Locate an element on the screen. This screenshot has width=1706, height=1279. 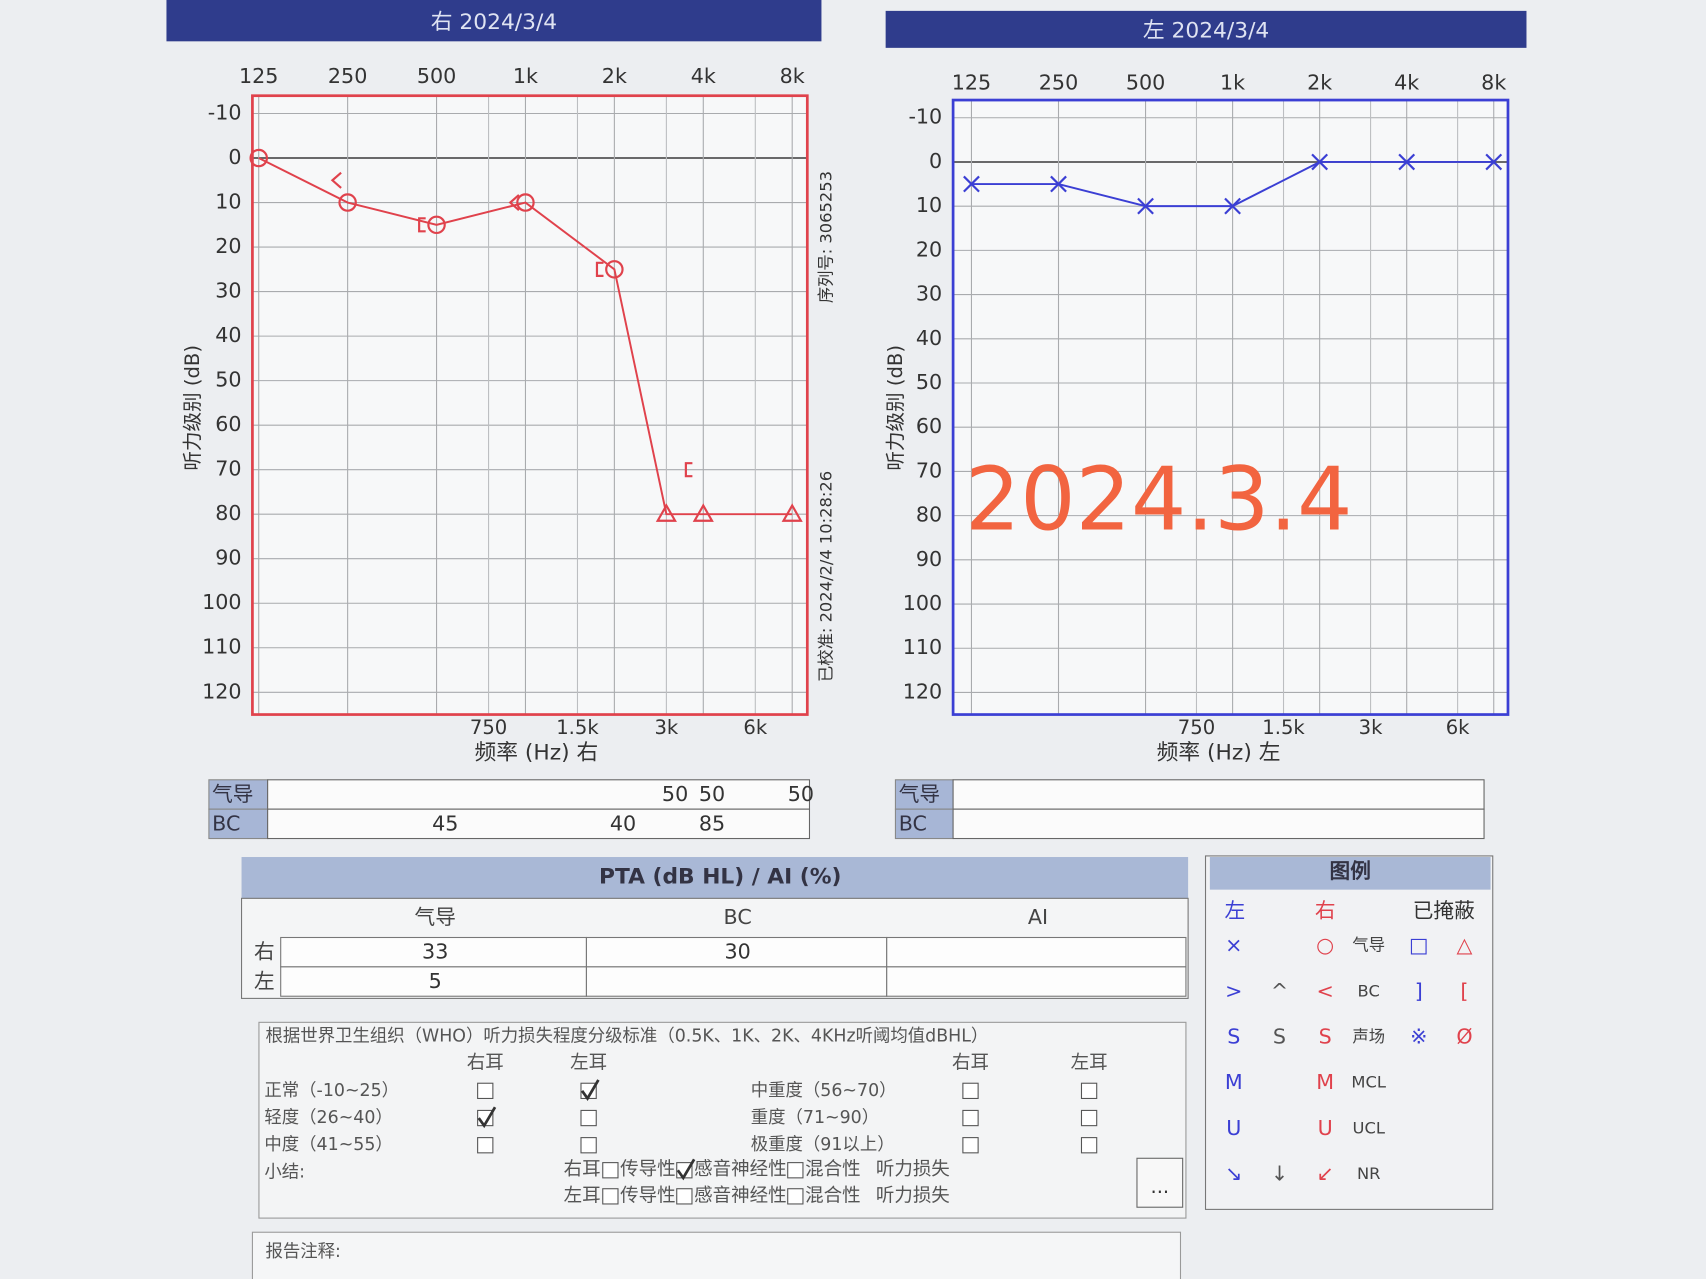
masking-label: 气导 is located at coordinates (919, 794).